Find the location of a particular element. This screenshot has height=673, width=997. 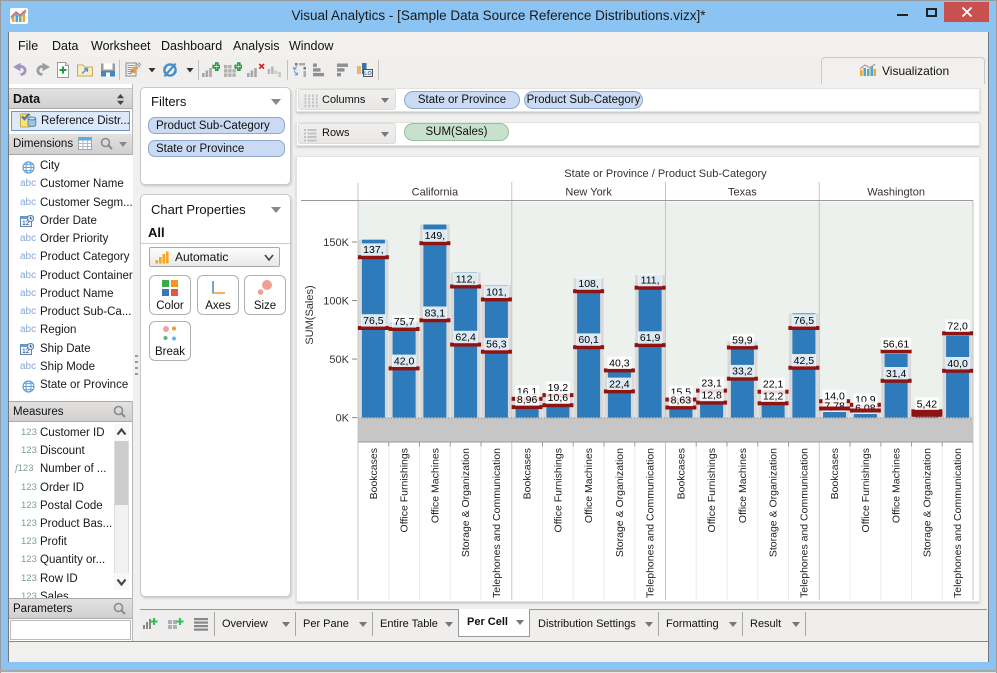

svg-text: 22,4 is located at coordinates (619, 384).